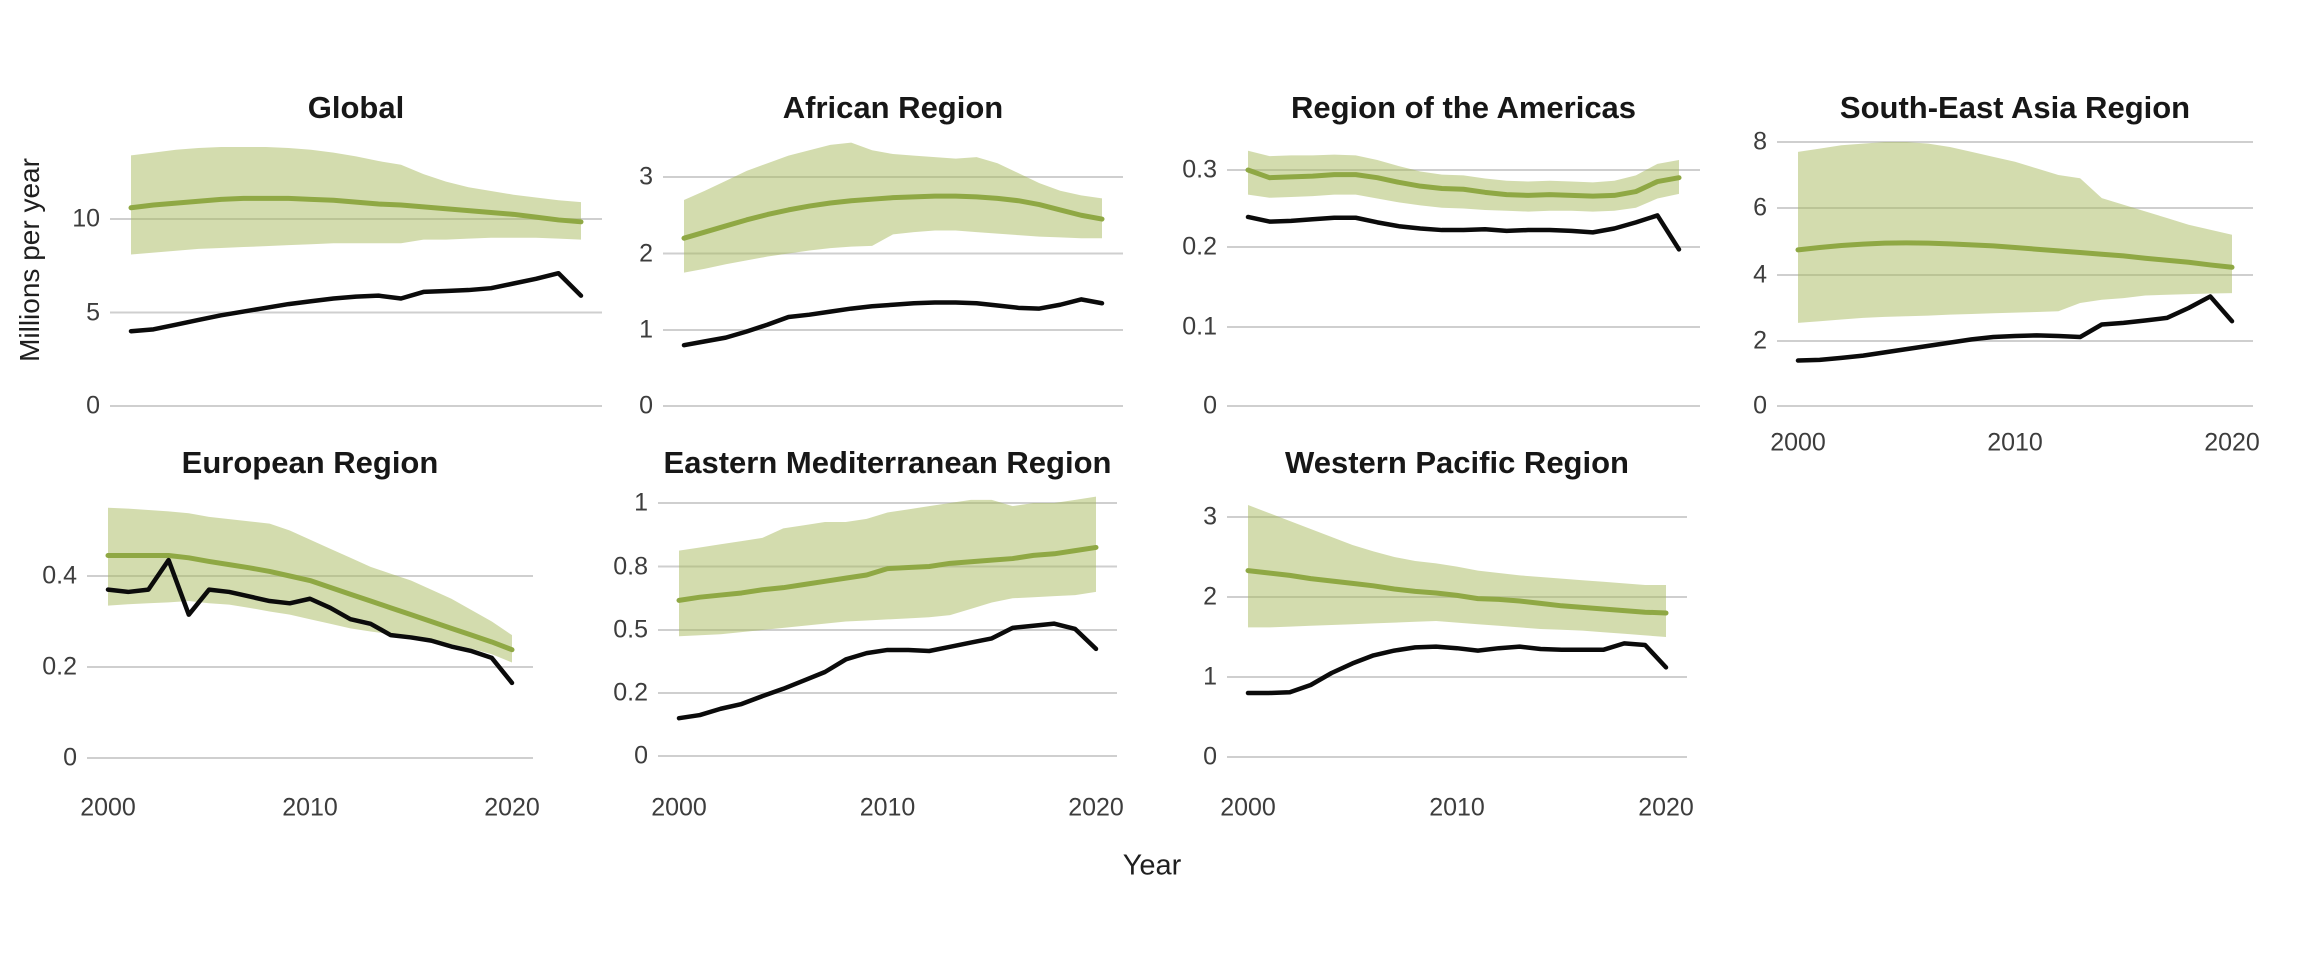 This screenshot has width=2304, height=960. I want to click on wpac-ytick: 3, so click(1210, 516).